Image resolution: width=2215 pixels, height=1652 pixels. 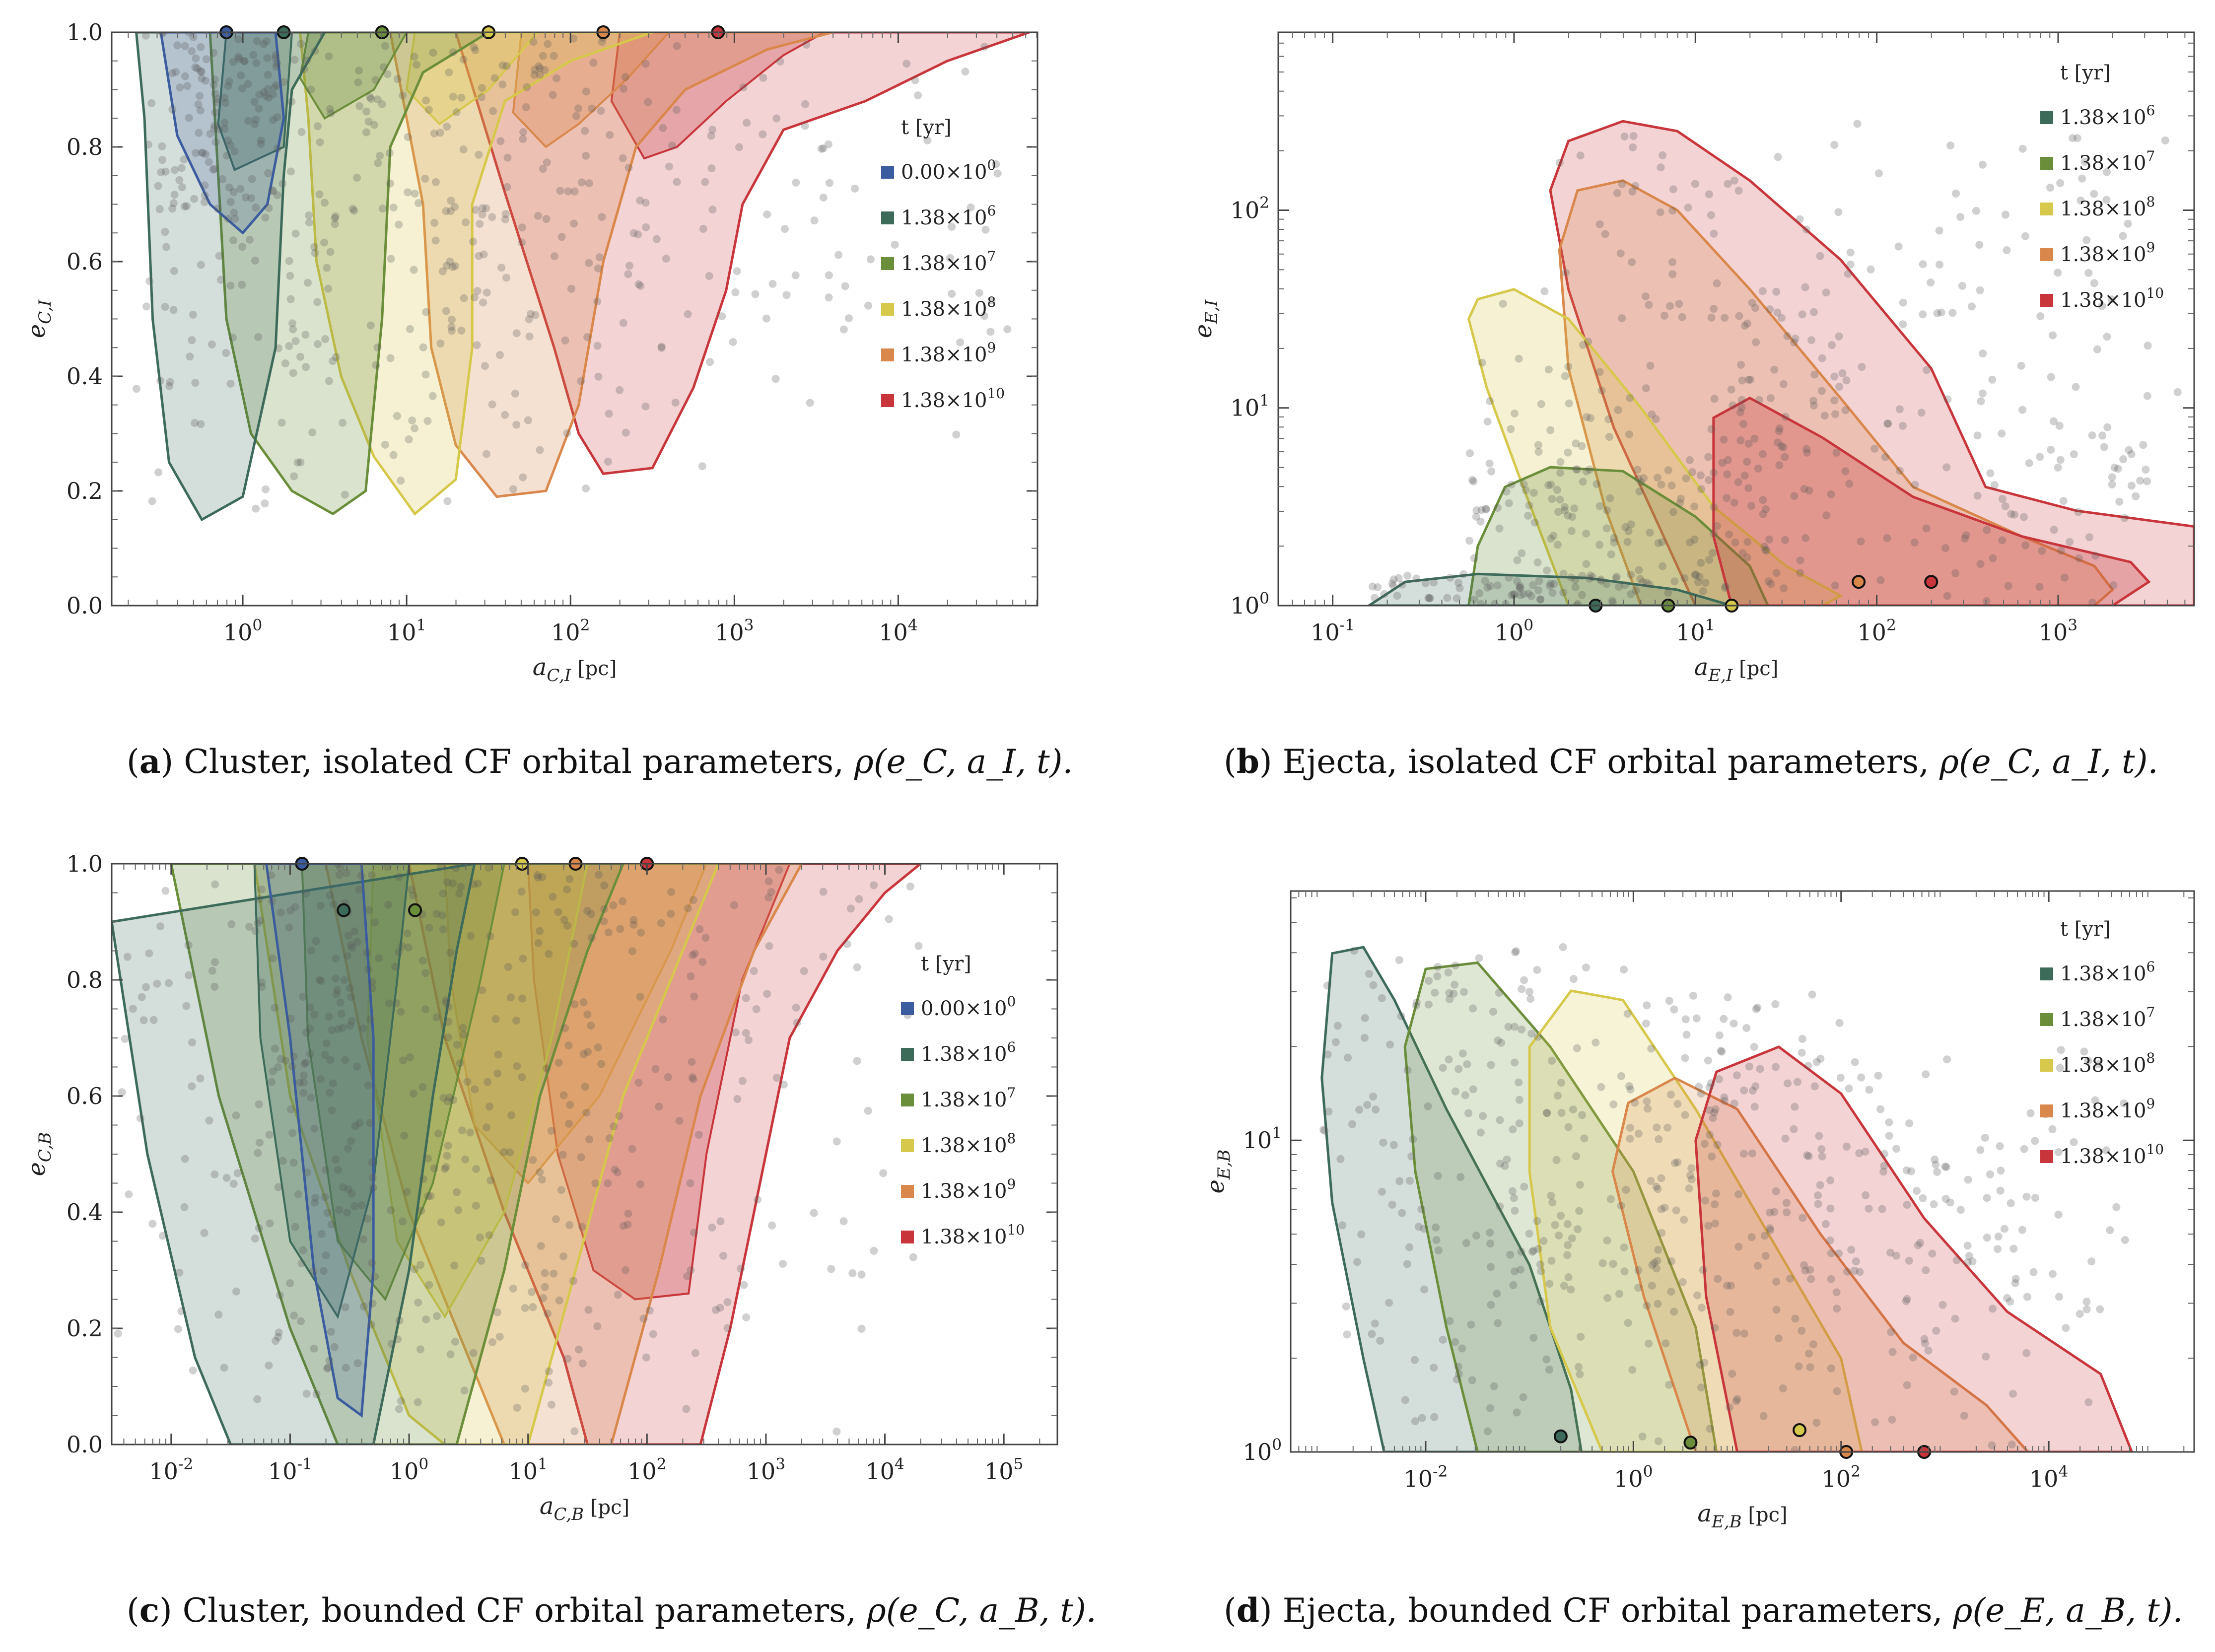 I want to click on plot-frame-b, so click(x=1736, y=319).